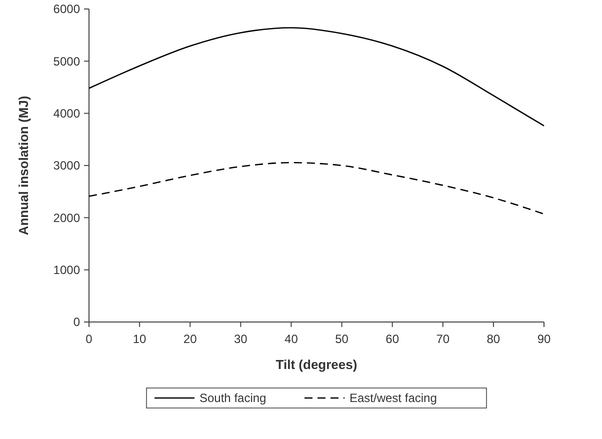 The image size is (602, 439). I want to click on x-tick-label: 0, so click(89, 339).